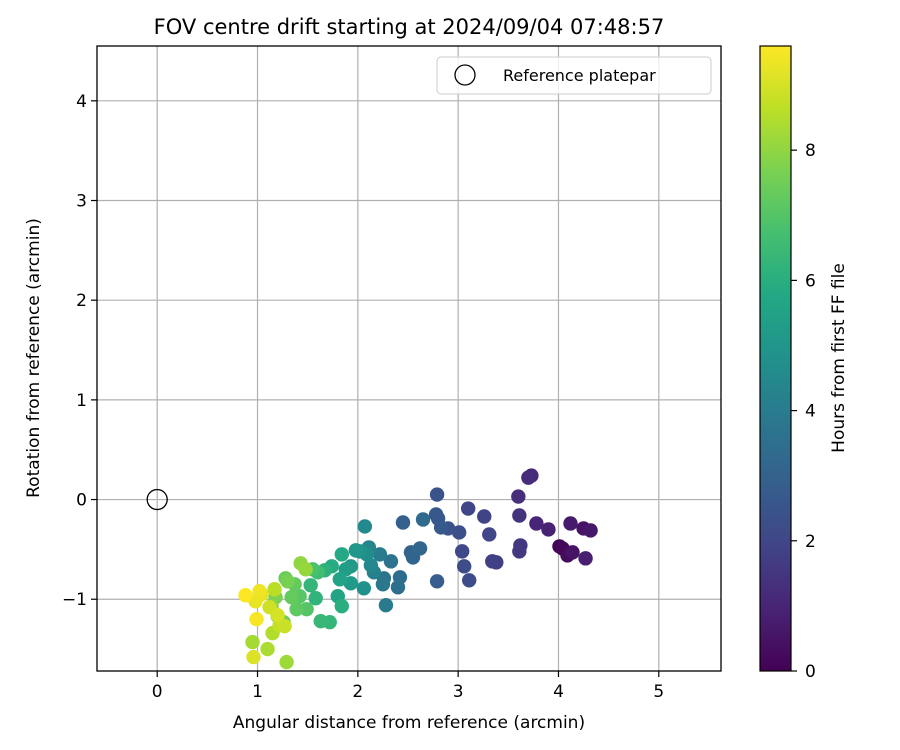 The image size is (900, 750). I want to click on reference-platepar-marker, so click(157, 499).